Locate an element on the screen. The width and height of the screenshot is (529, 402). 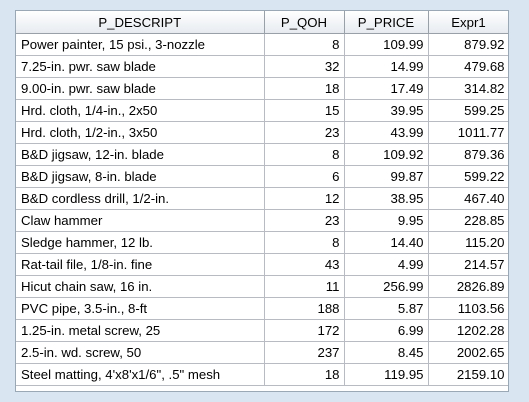
cell-p-descript: Hrd. cloth, 1/2-in., 3x50 is located at coordinates (140, 132).